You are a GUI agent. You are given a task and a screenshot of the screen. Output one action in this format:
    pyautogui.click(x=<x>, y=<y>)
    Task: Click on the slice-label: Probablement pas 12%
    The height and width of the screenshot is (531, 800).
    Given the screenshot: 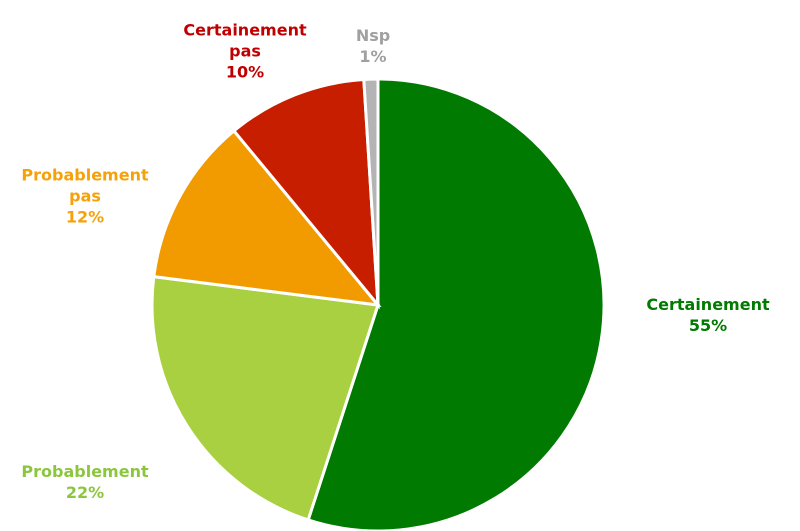 What is the action you would take?
    pyautogui.click(x=85, y=196)
    